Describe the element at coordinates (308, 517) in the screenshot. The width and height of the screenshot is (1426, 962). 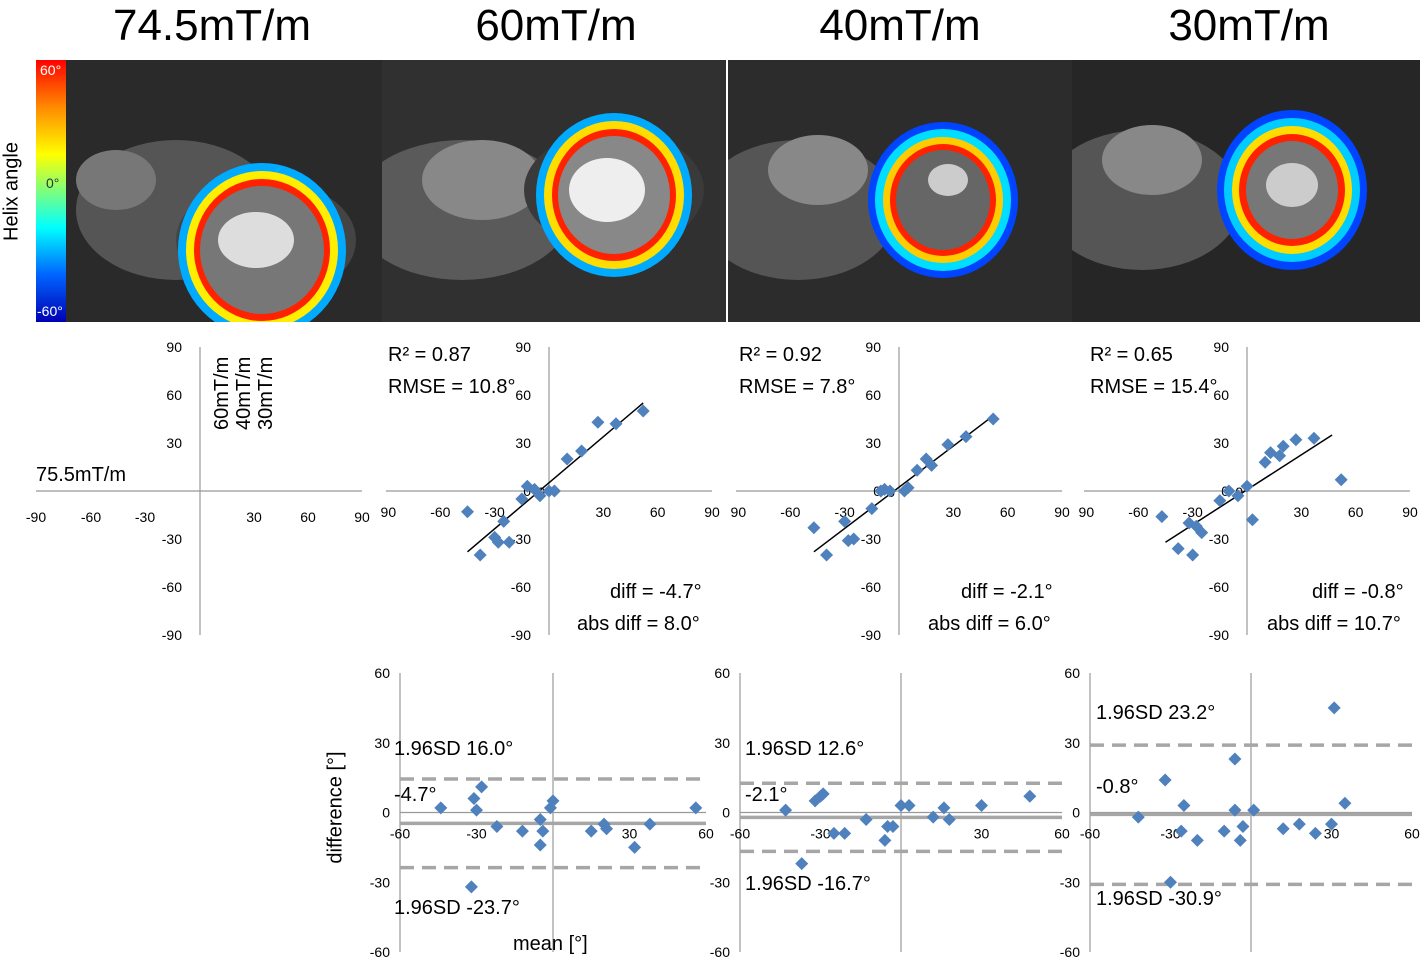
I see `legend-xtick: 60` at that location.